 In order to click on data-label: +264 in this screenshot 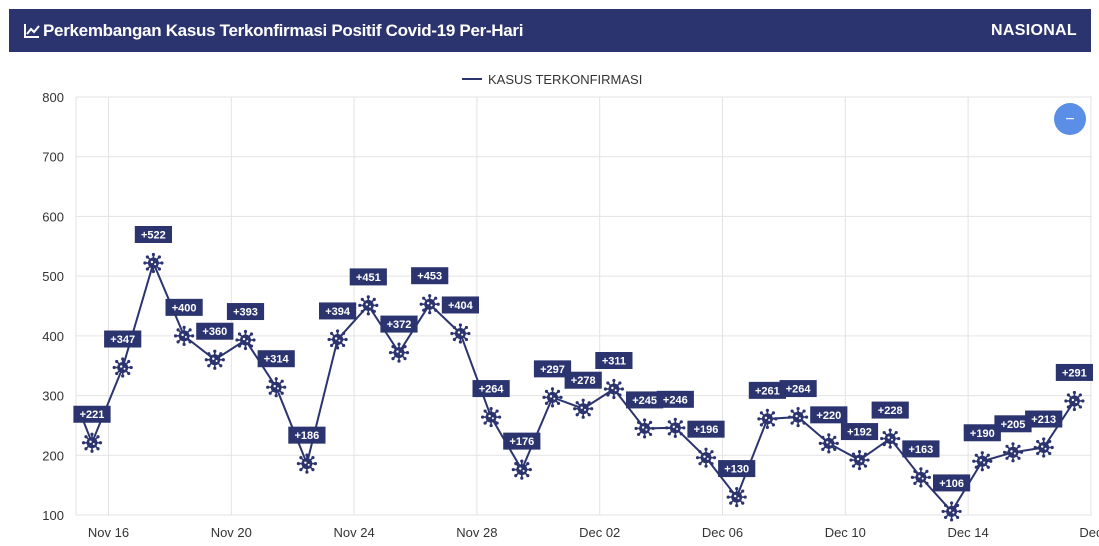, I will do `click(799, 390)`.